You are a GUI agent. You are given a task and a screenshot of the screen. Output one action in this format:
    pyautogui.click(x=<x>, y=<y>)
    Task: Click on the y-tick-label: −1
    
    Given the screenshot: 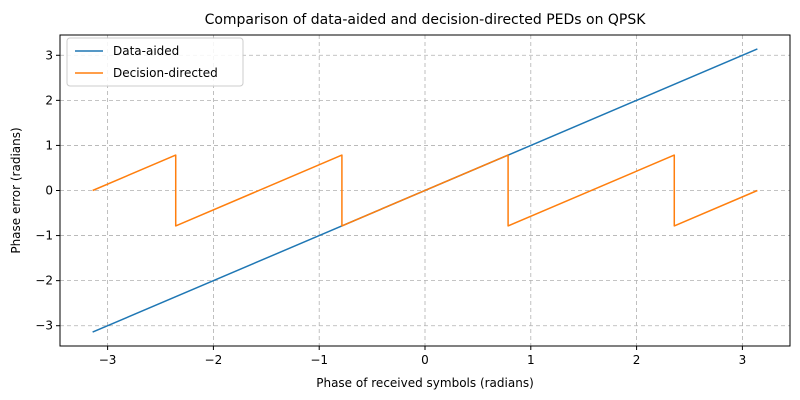 What is the action you would take?
    pyautogui.click(x=44, y=236)
    